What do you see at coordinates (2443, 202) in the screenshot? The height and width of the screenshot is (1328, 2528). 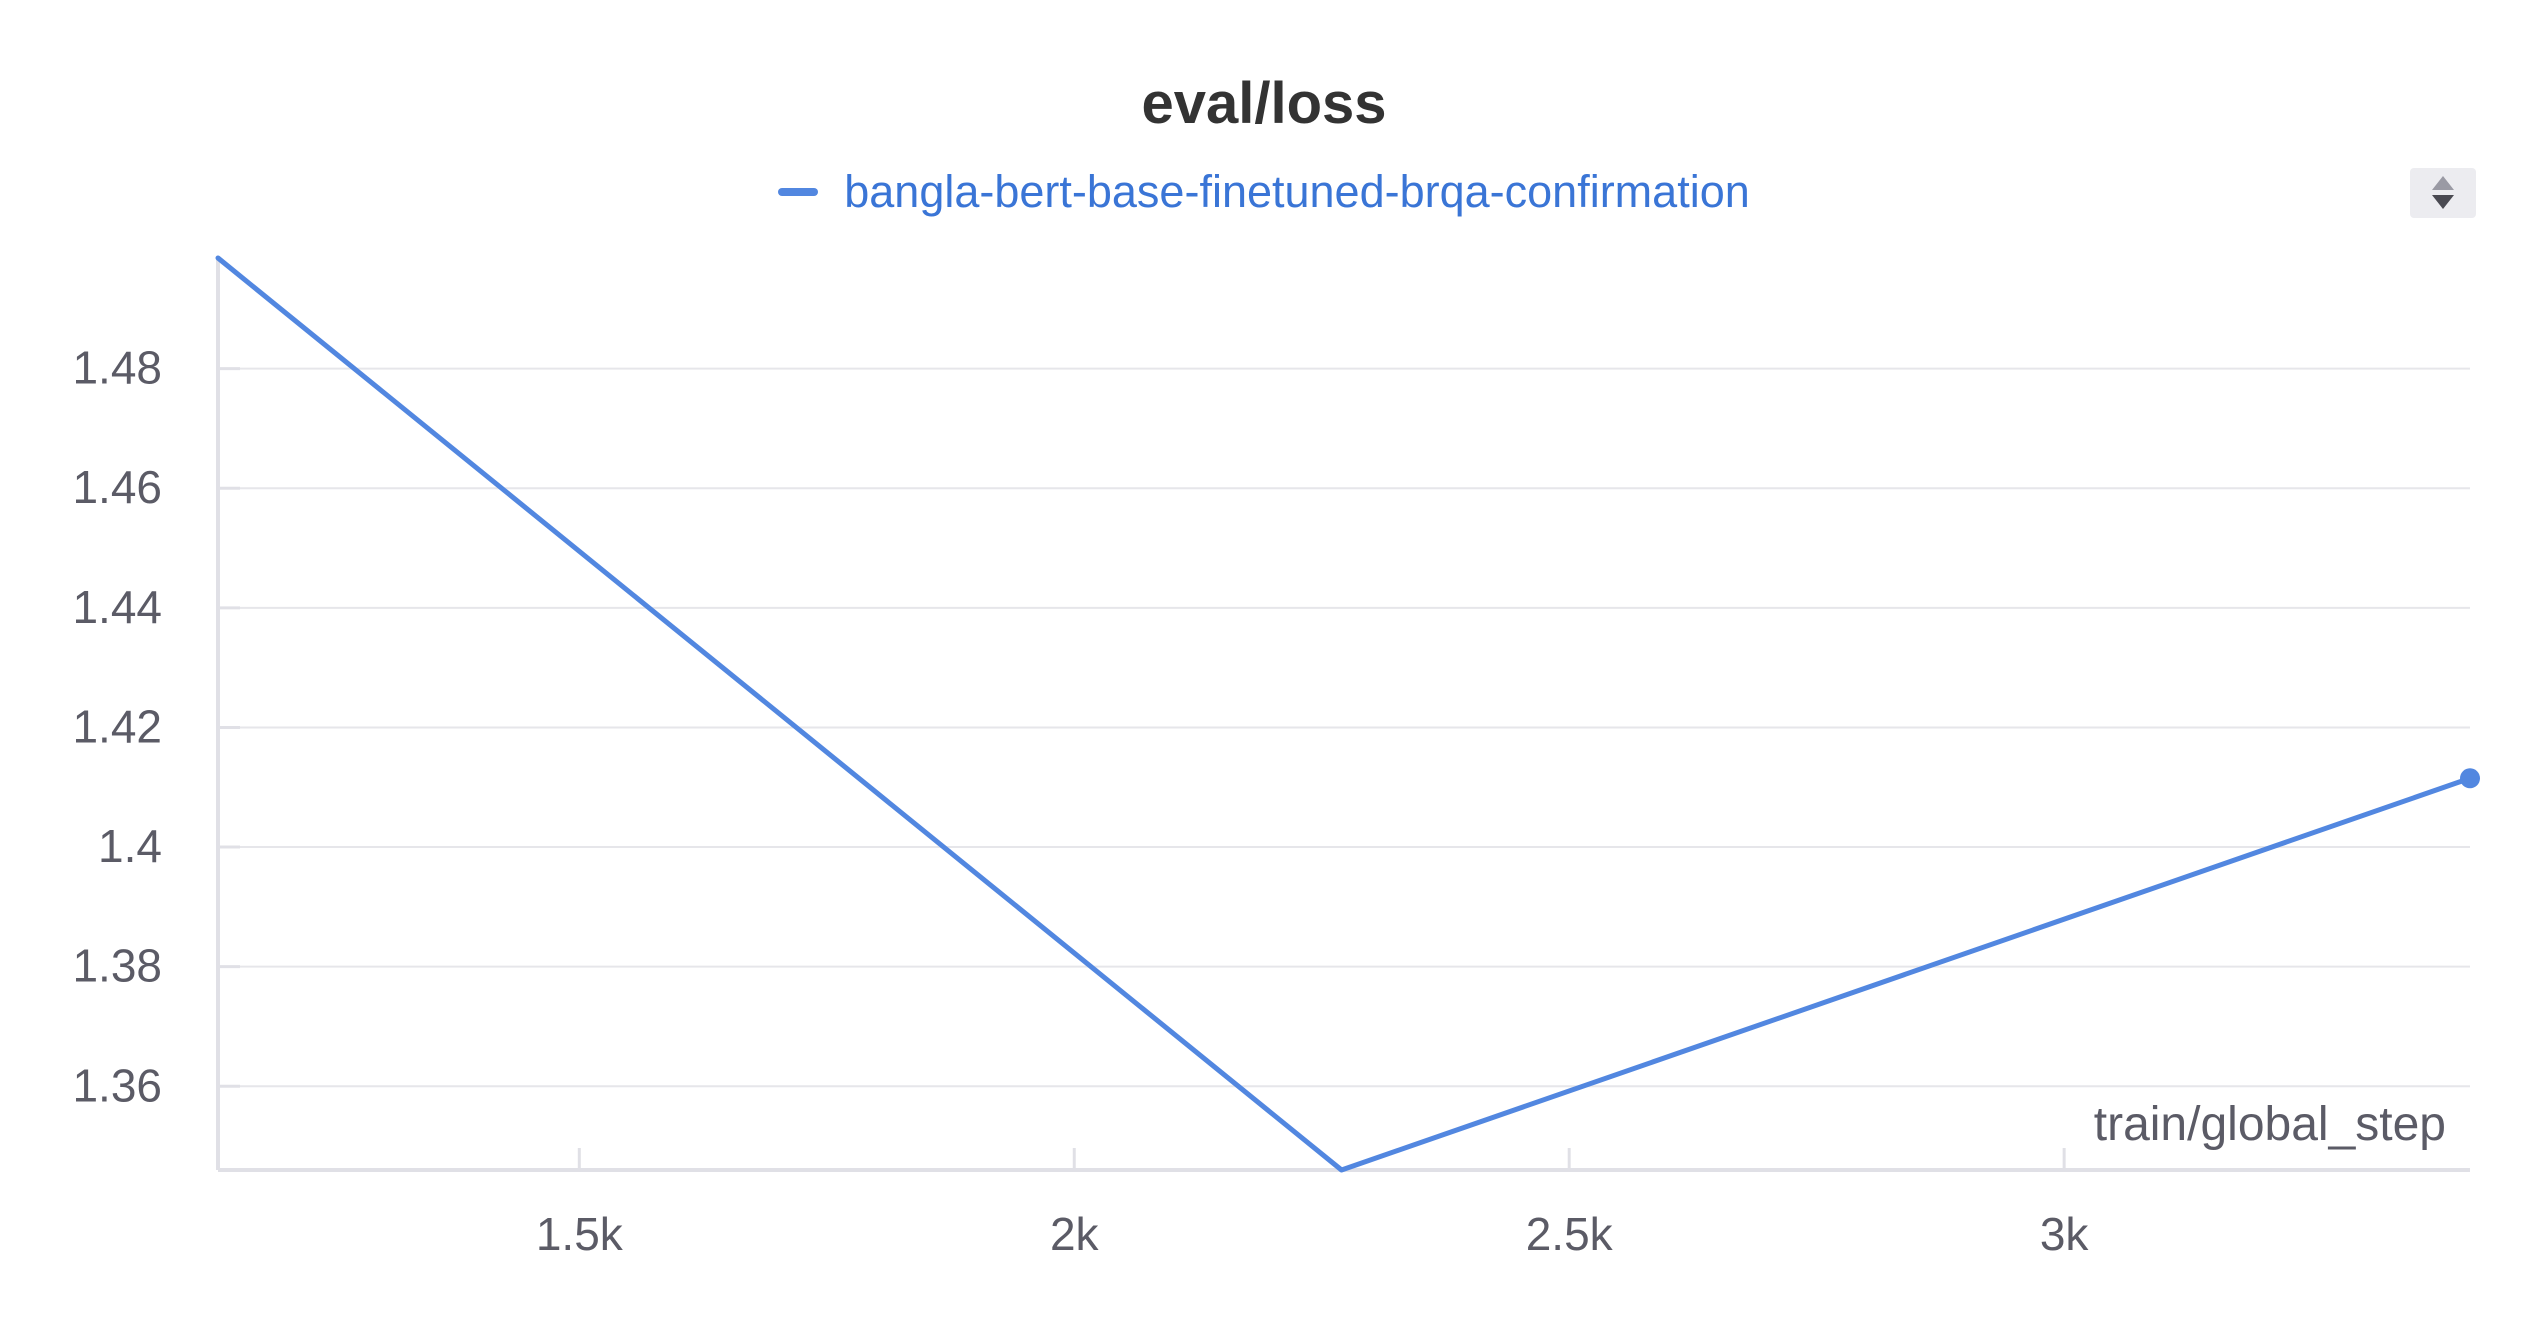 I see `arrow-down-icon` at bounding box center [2443, 202].